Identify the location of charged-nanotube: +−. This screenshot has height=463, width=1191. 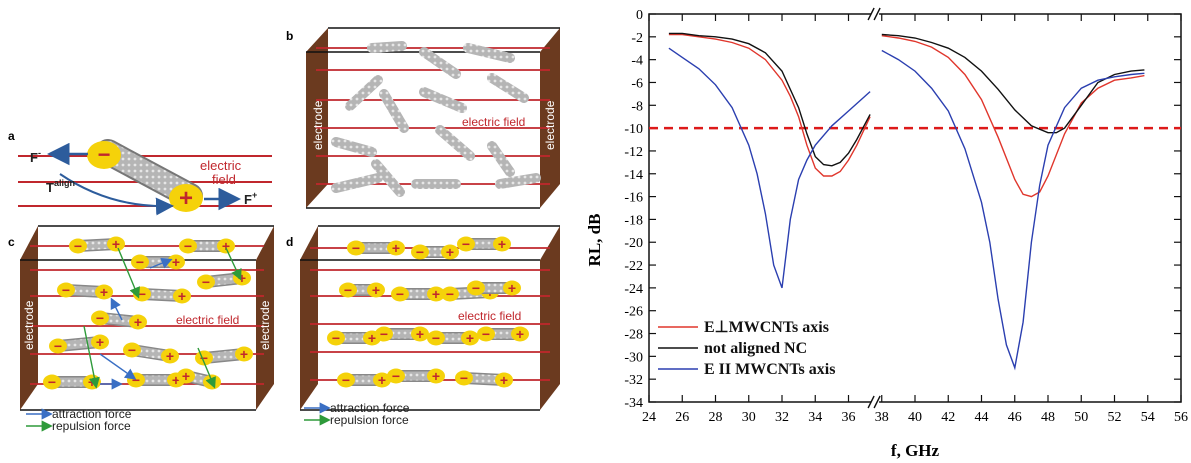
(199, 379).